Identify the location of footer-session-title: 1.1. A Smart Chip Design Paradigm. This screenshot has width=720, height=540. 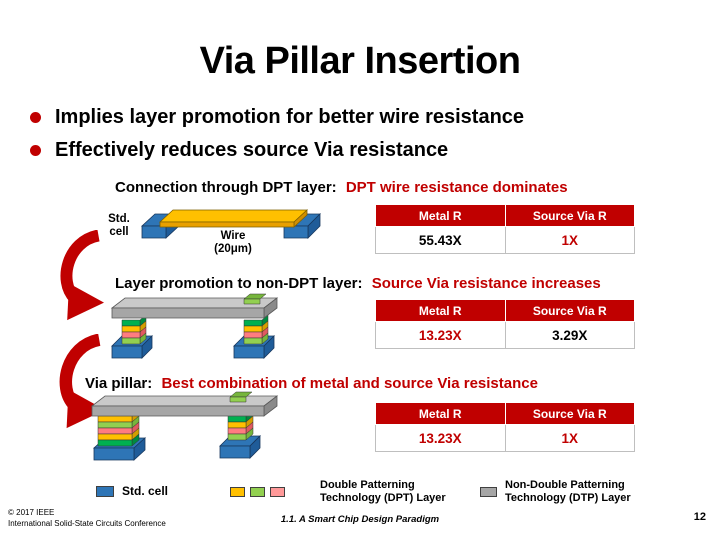
(360, 519).